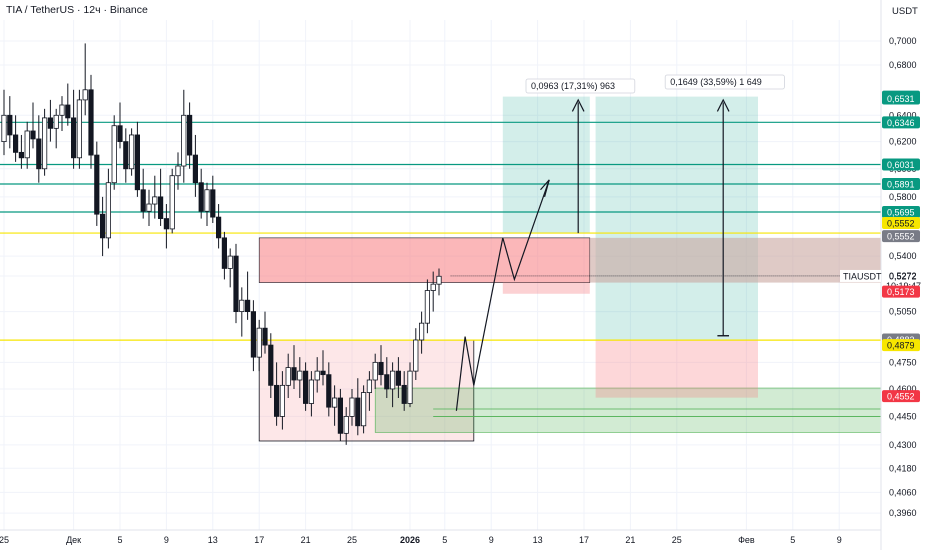  Describe the element at coordinates (903, 468) in the screenshot. I see `y-tick-label: 0,4180` at that location.